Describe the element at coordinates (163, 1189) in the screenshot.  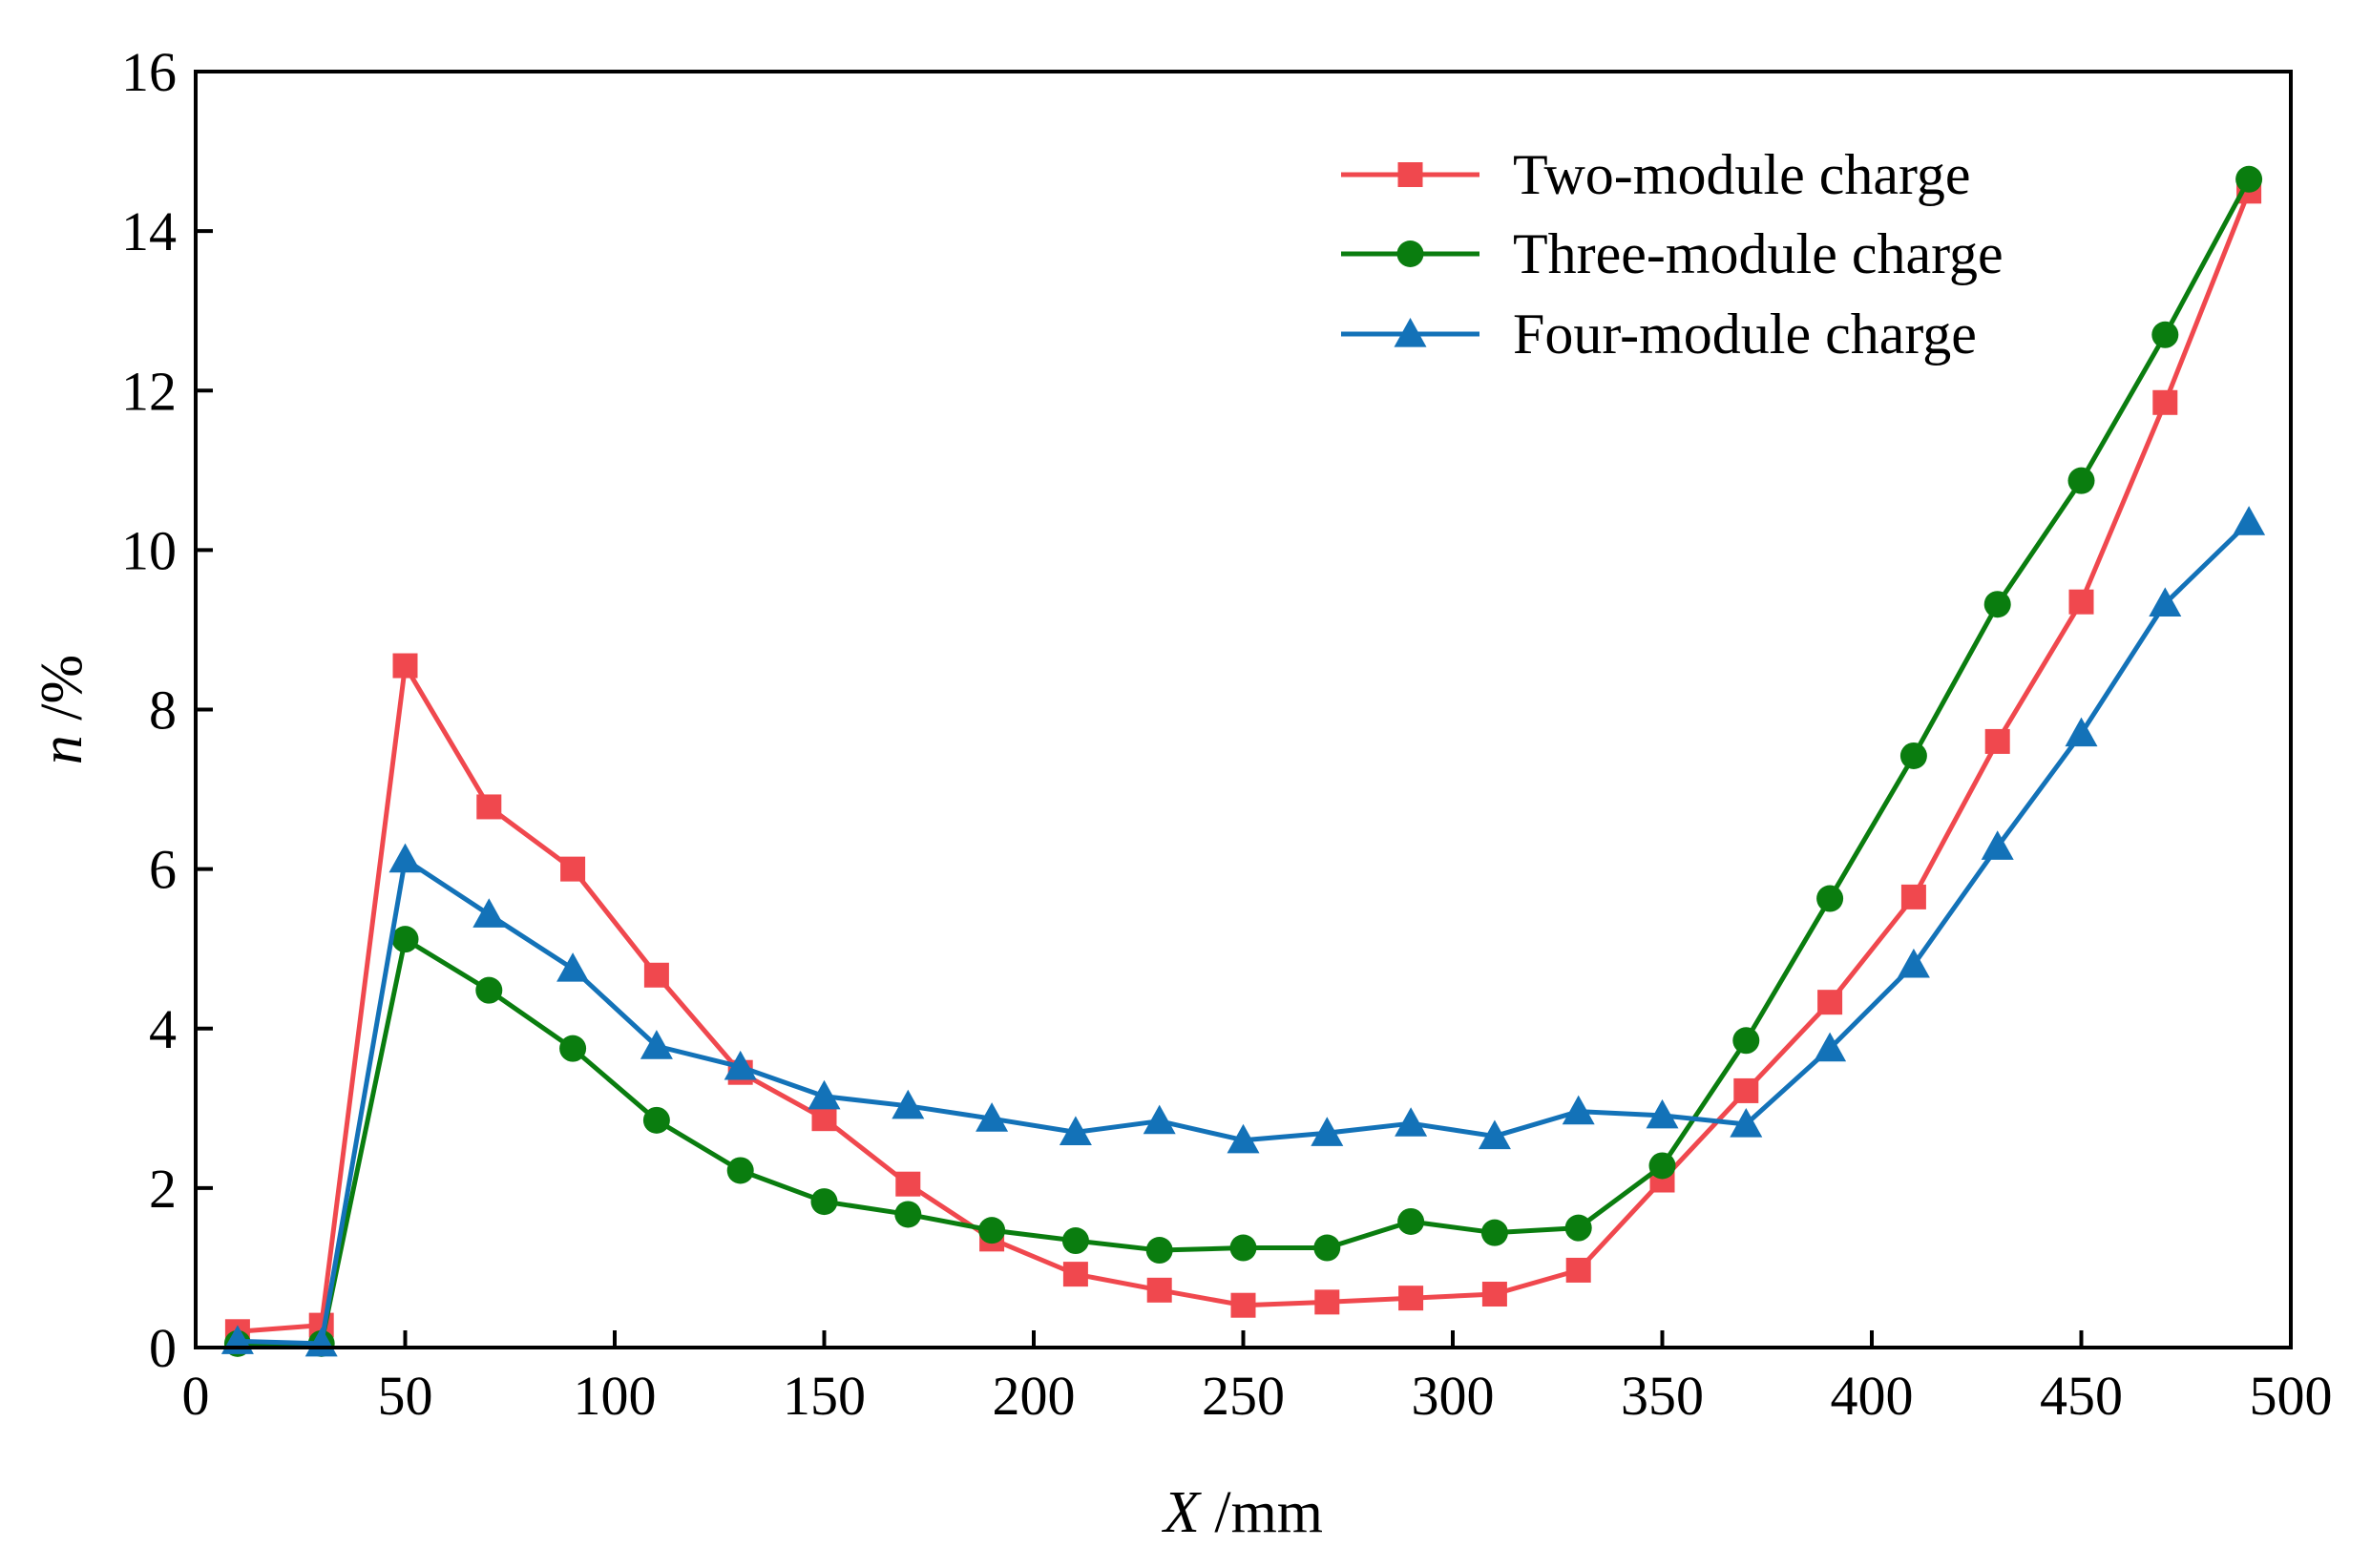
I see `y-tick-label: 2` at that location.